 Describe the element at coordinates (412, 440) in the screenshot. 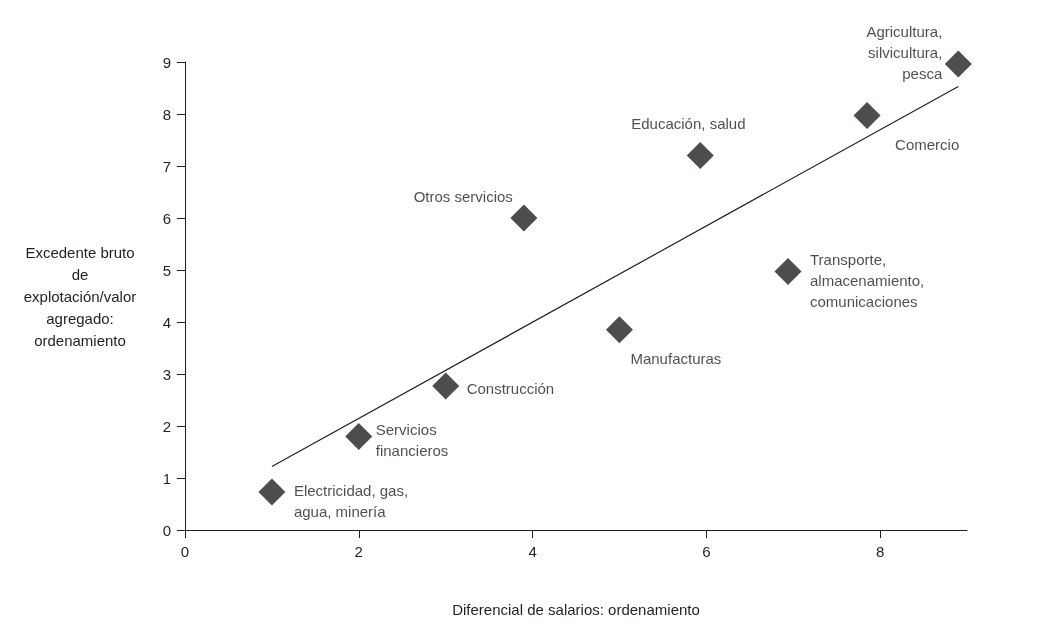

I see `annotation: Servicios financieros` at that location.